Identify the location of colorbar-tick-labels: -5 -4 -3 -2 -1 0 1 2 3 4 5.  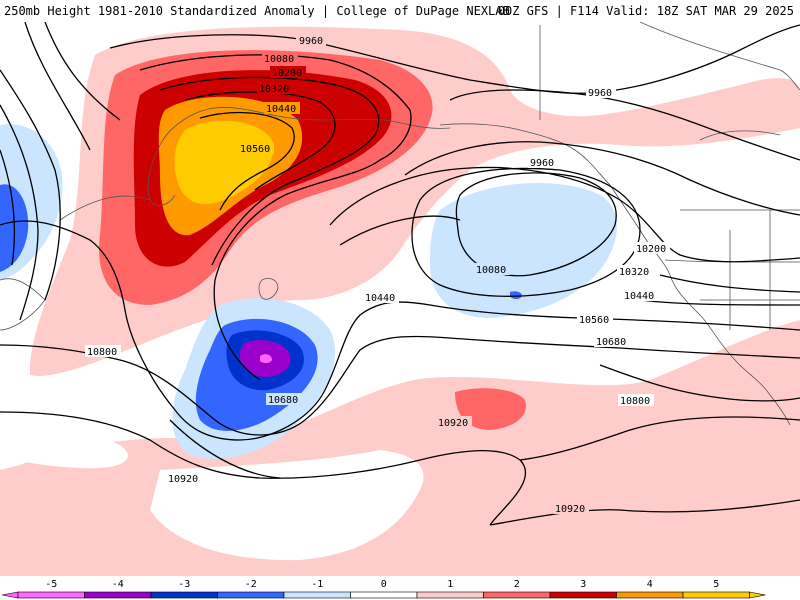
(382, 584).